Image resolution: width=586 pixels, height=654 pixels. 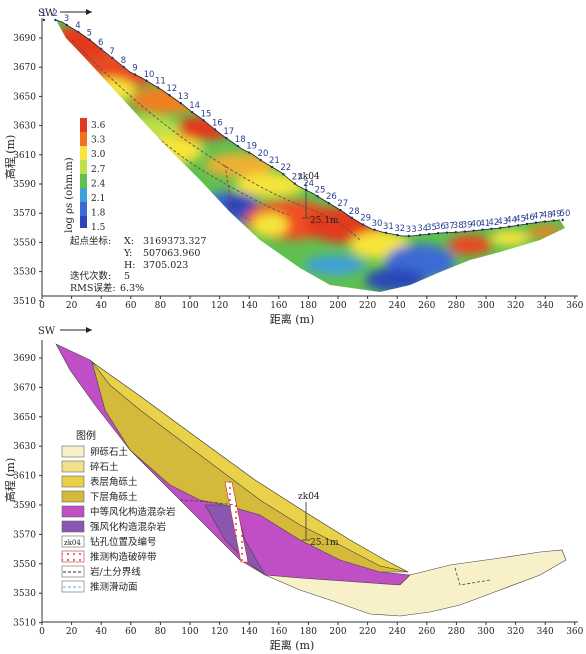 I want to click on electrode-label: 9, so click(x=134, y=69).